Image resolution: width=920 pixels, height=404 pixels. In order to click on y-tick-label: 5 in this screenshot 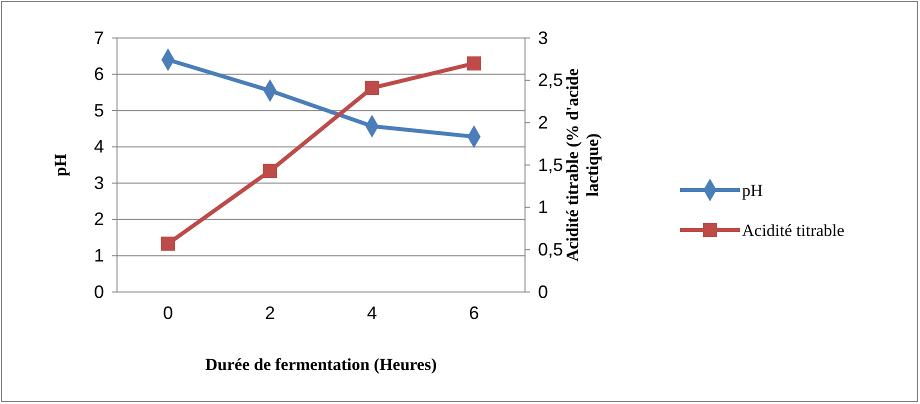, I will do `click(99, 110)`.